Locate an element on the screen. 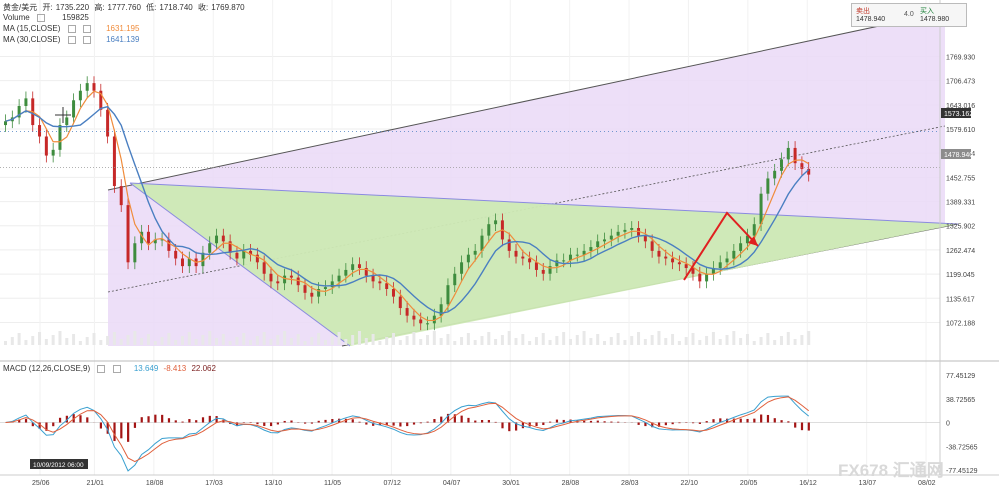 This screenshot has width=999, height=497. buy-value: 1478.980 is located at coordinates (934, 19).